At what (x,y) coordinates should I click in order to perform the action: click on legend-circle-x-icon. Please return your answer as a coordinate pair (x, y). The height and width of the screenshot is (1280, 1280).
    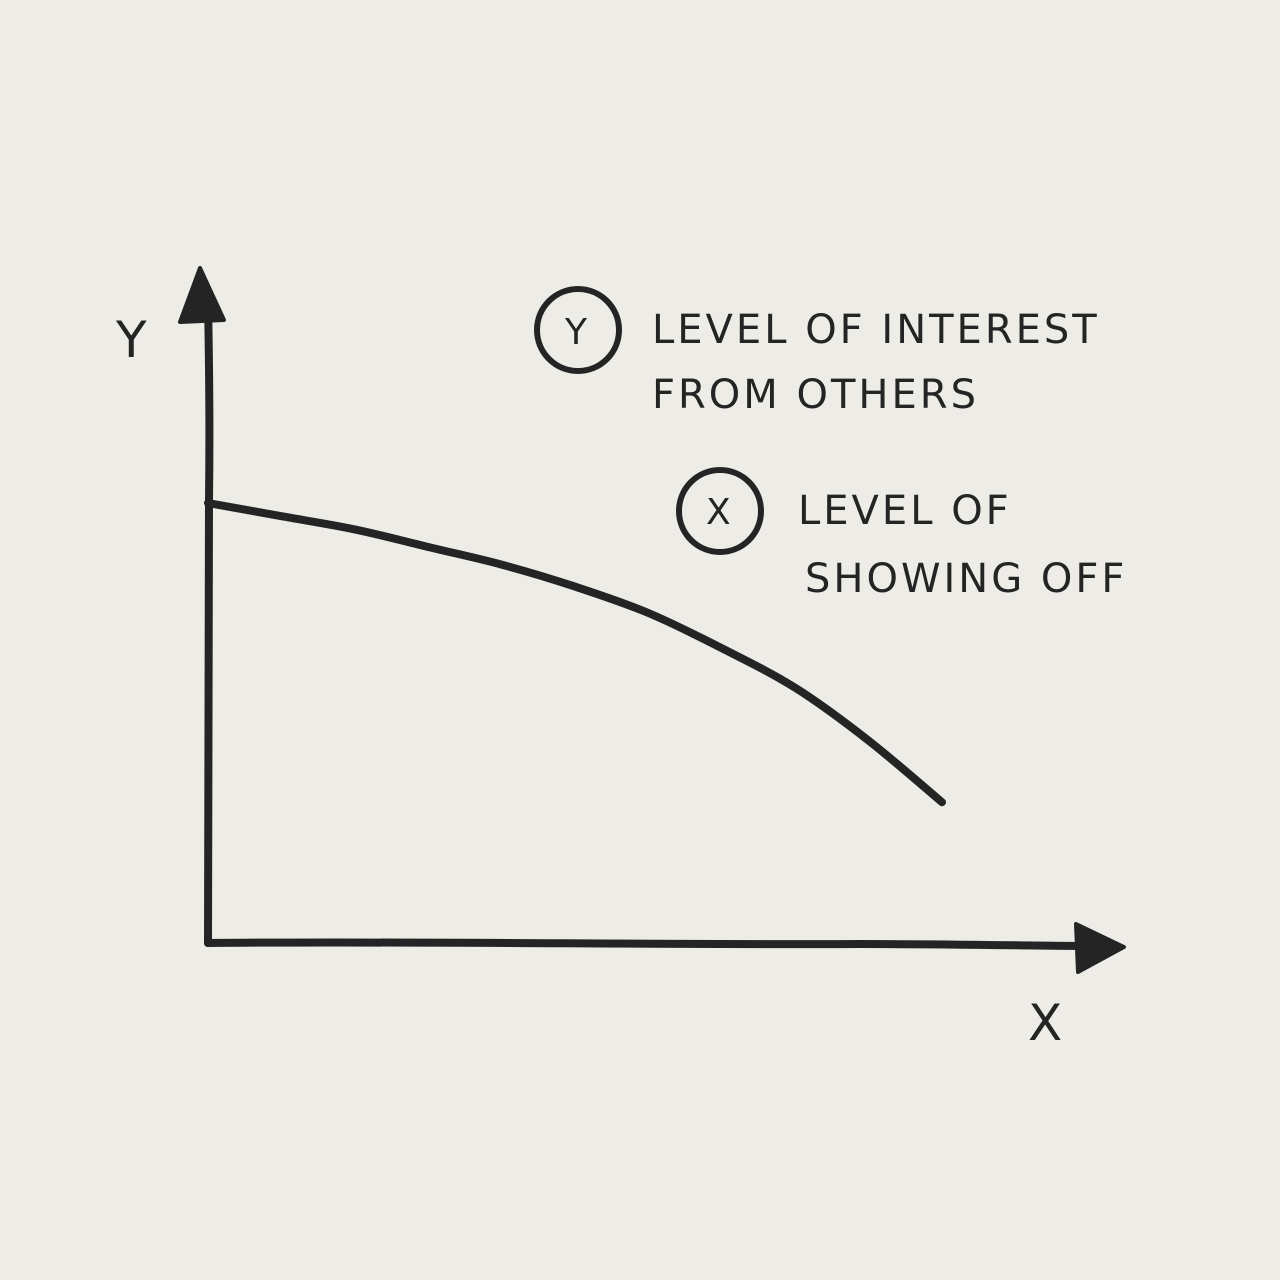
    Looking at the image, I should click on (720, 511).